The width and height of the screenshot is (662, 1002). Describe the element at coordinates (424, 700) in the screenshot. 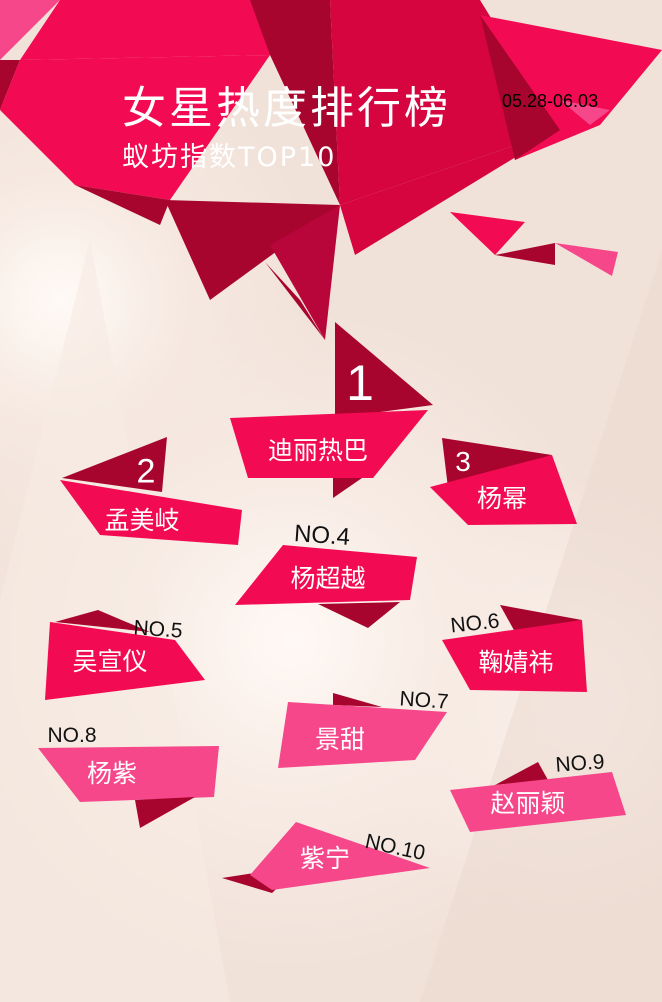

I see `rank-number-7: NO.7` at that location.